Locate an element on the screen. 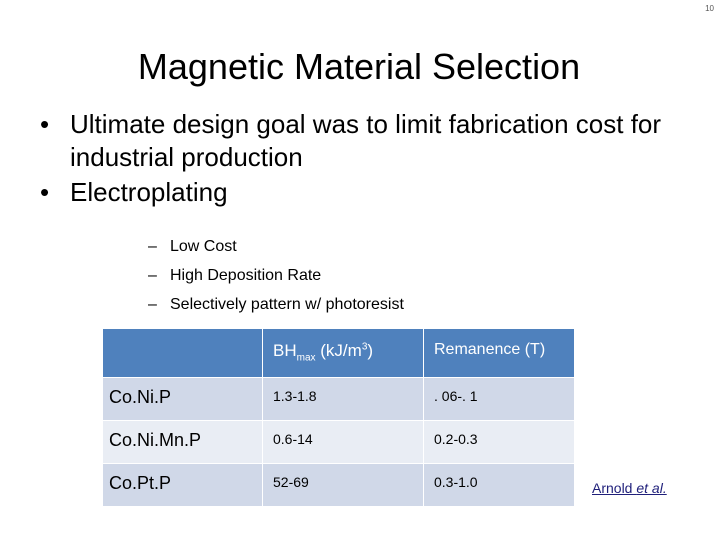  table-header-corner is located at coordinates (182, 353).